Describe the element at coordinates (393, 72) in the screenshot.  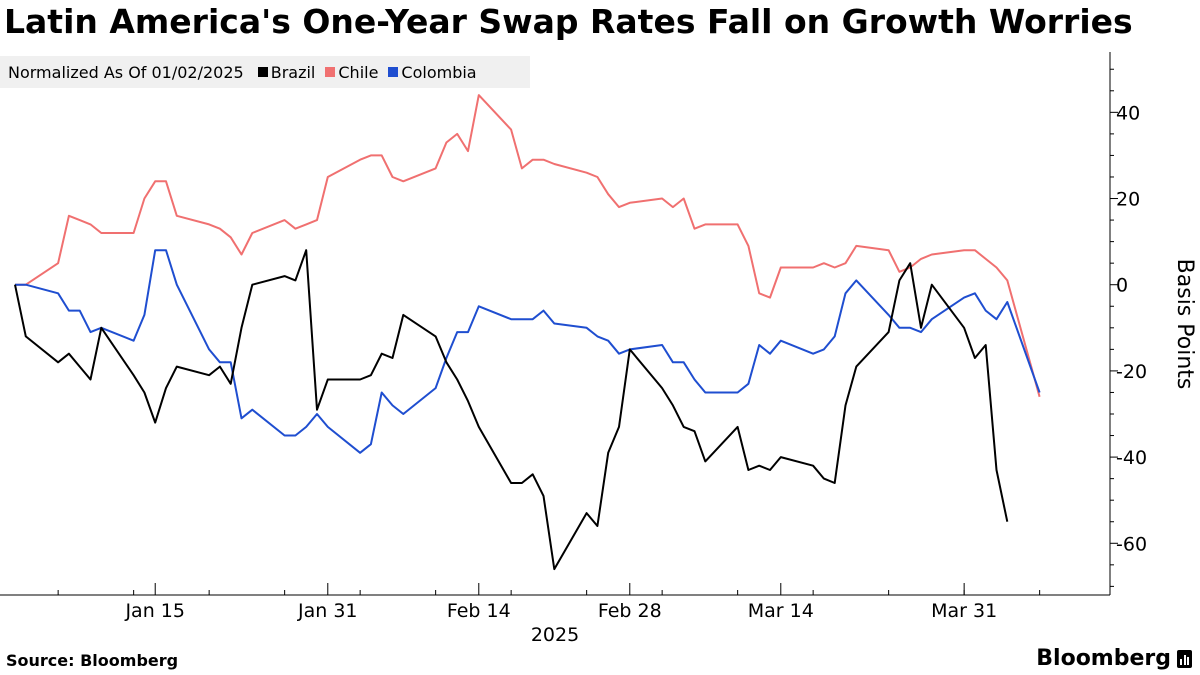
I see `legend-swatch-colombia` at that location.